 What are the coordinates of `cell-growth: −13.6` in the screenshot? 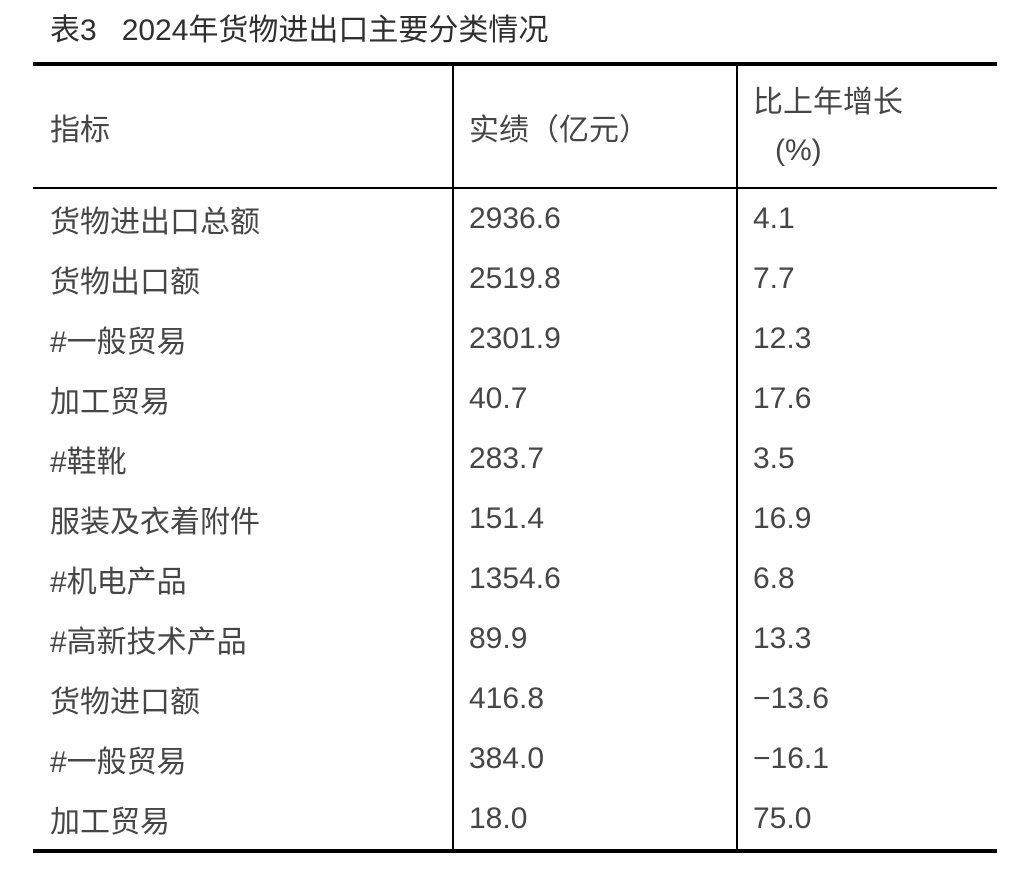 It's located at (866, 699).